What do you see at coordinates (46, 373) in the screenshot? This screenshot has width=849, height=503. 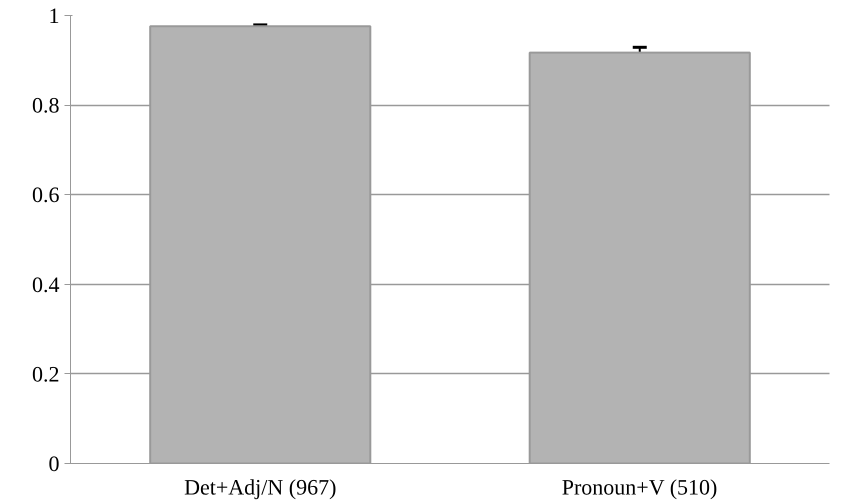 I see `y-tick-label: 0.2` at bounding box center [46, 373].